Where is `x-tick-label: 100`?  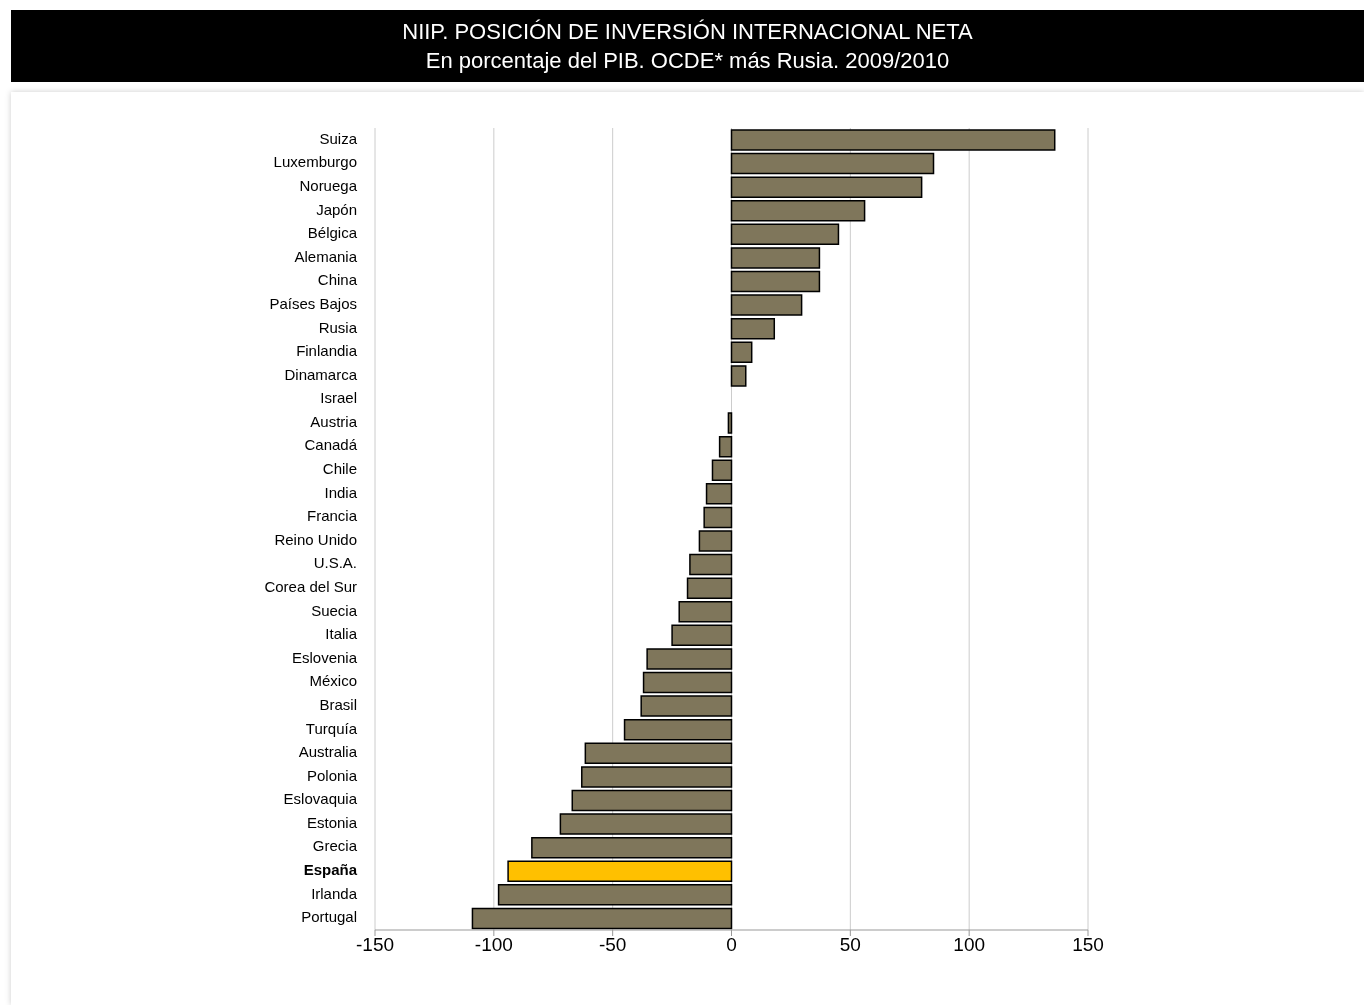 x-tick-label: 100 is located at coordinates (969, 945).